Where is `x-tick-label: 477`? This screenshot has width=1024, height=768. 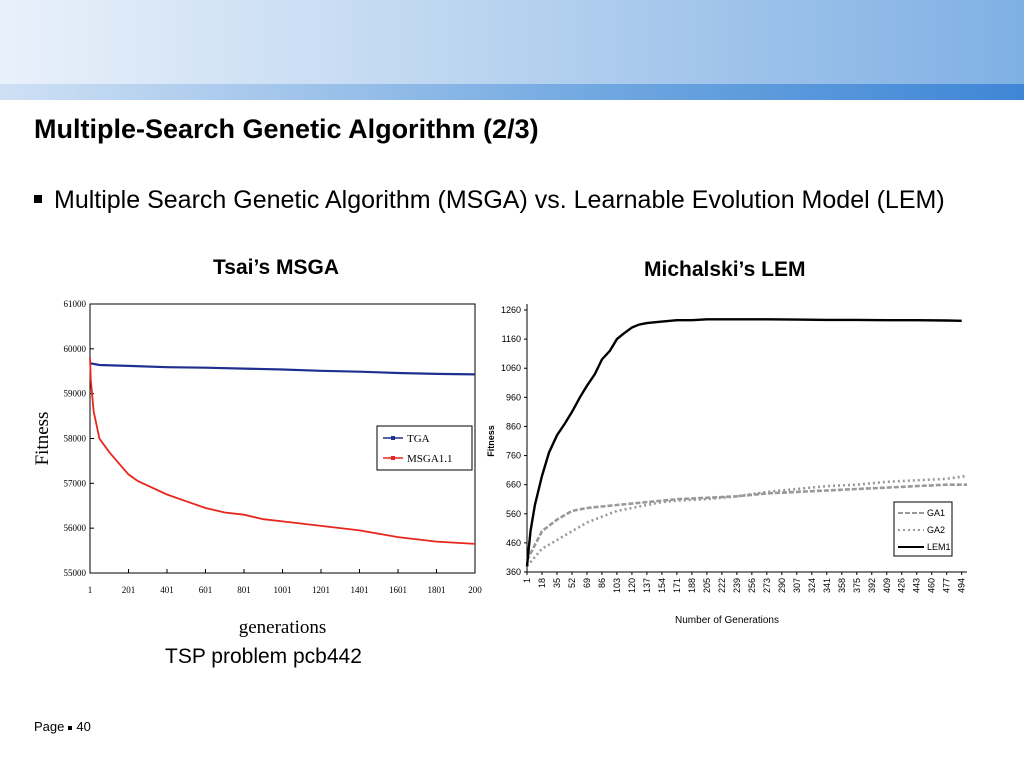 x-tick-label: 477 is located at coordinates (947, 585).